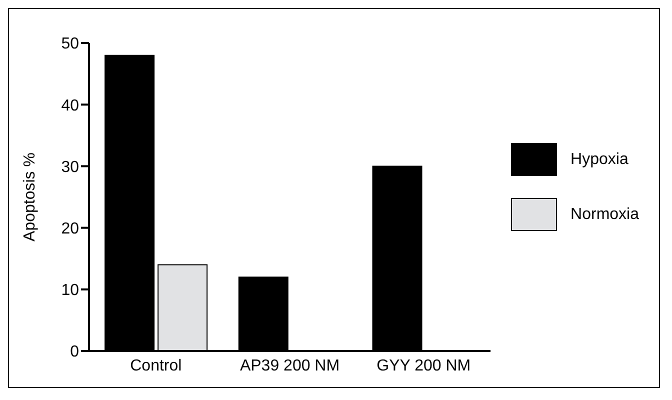 This screenshot has width=672, height=400. What do you see at coordinates (30, 197) in the screenshot?
I see `y-axis-title: Apoptosis %` at bounding box center [30, 197].